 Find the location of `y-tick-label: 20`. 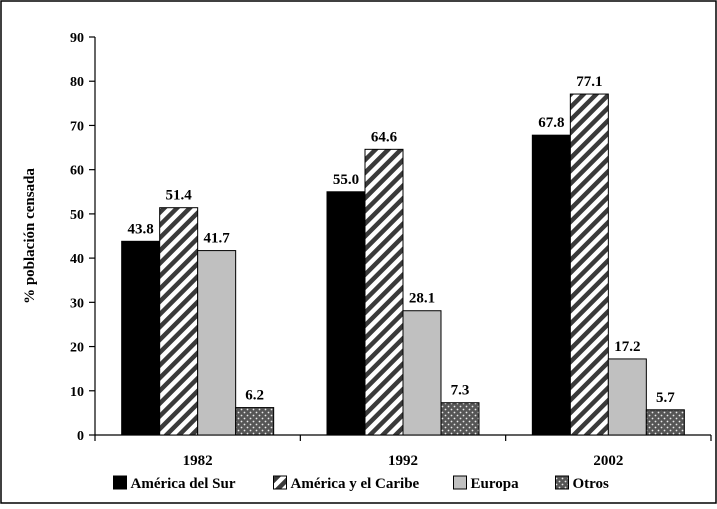

y-tick-label: 20 is located at coordinates (77, 348).